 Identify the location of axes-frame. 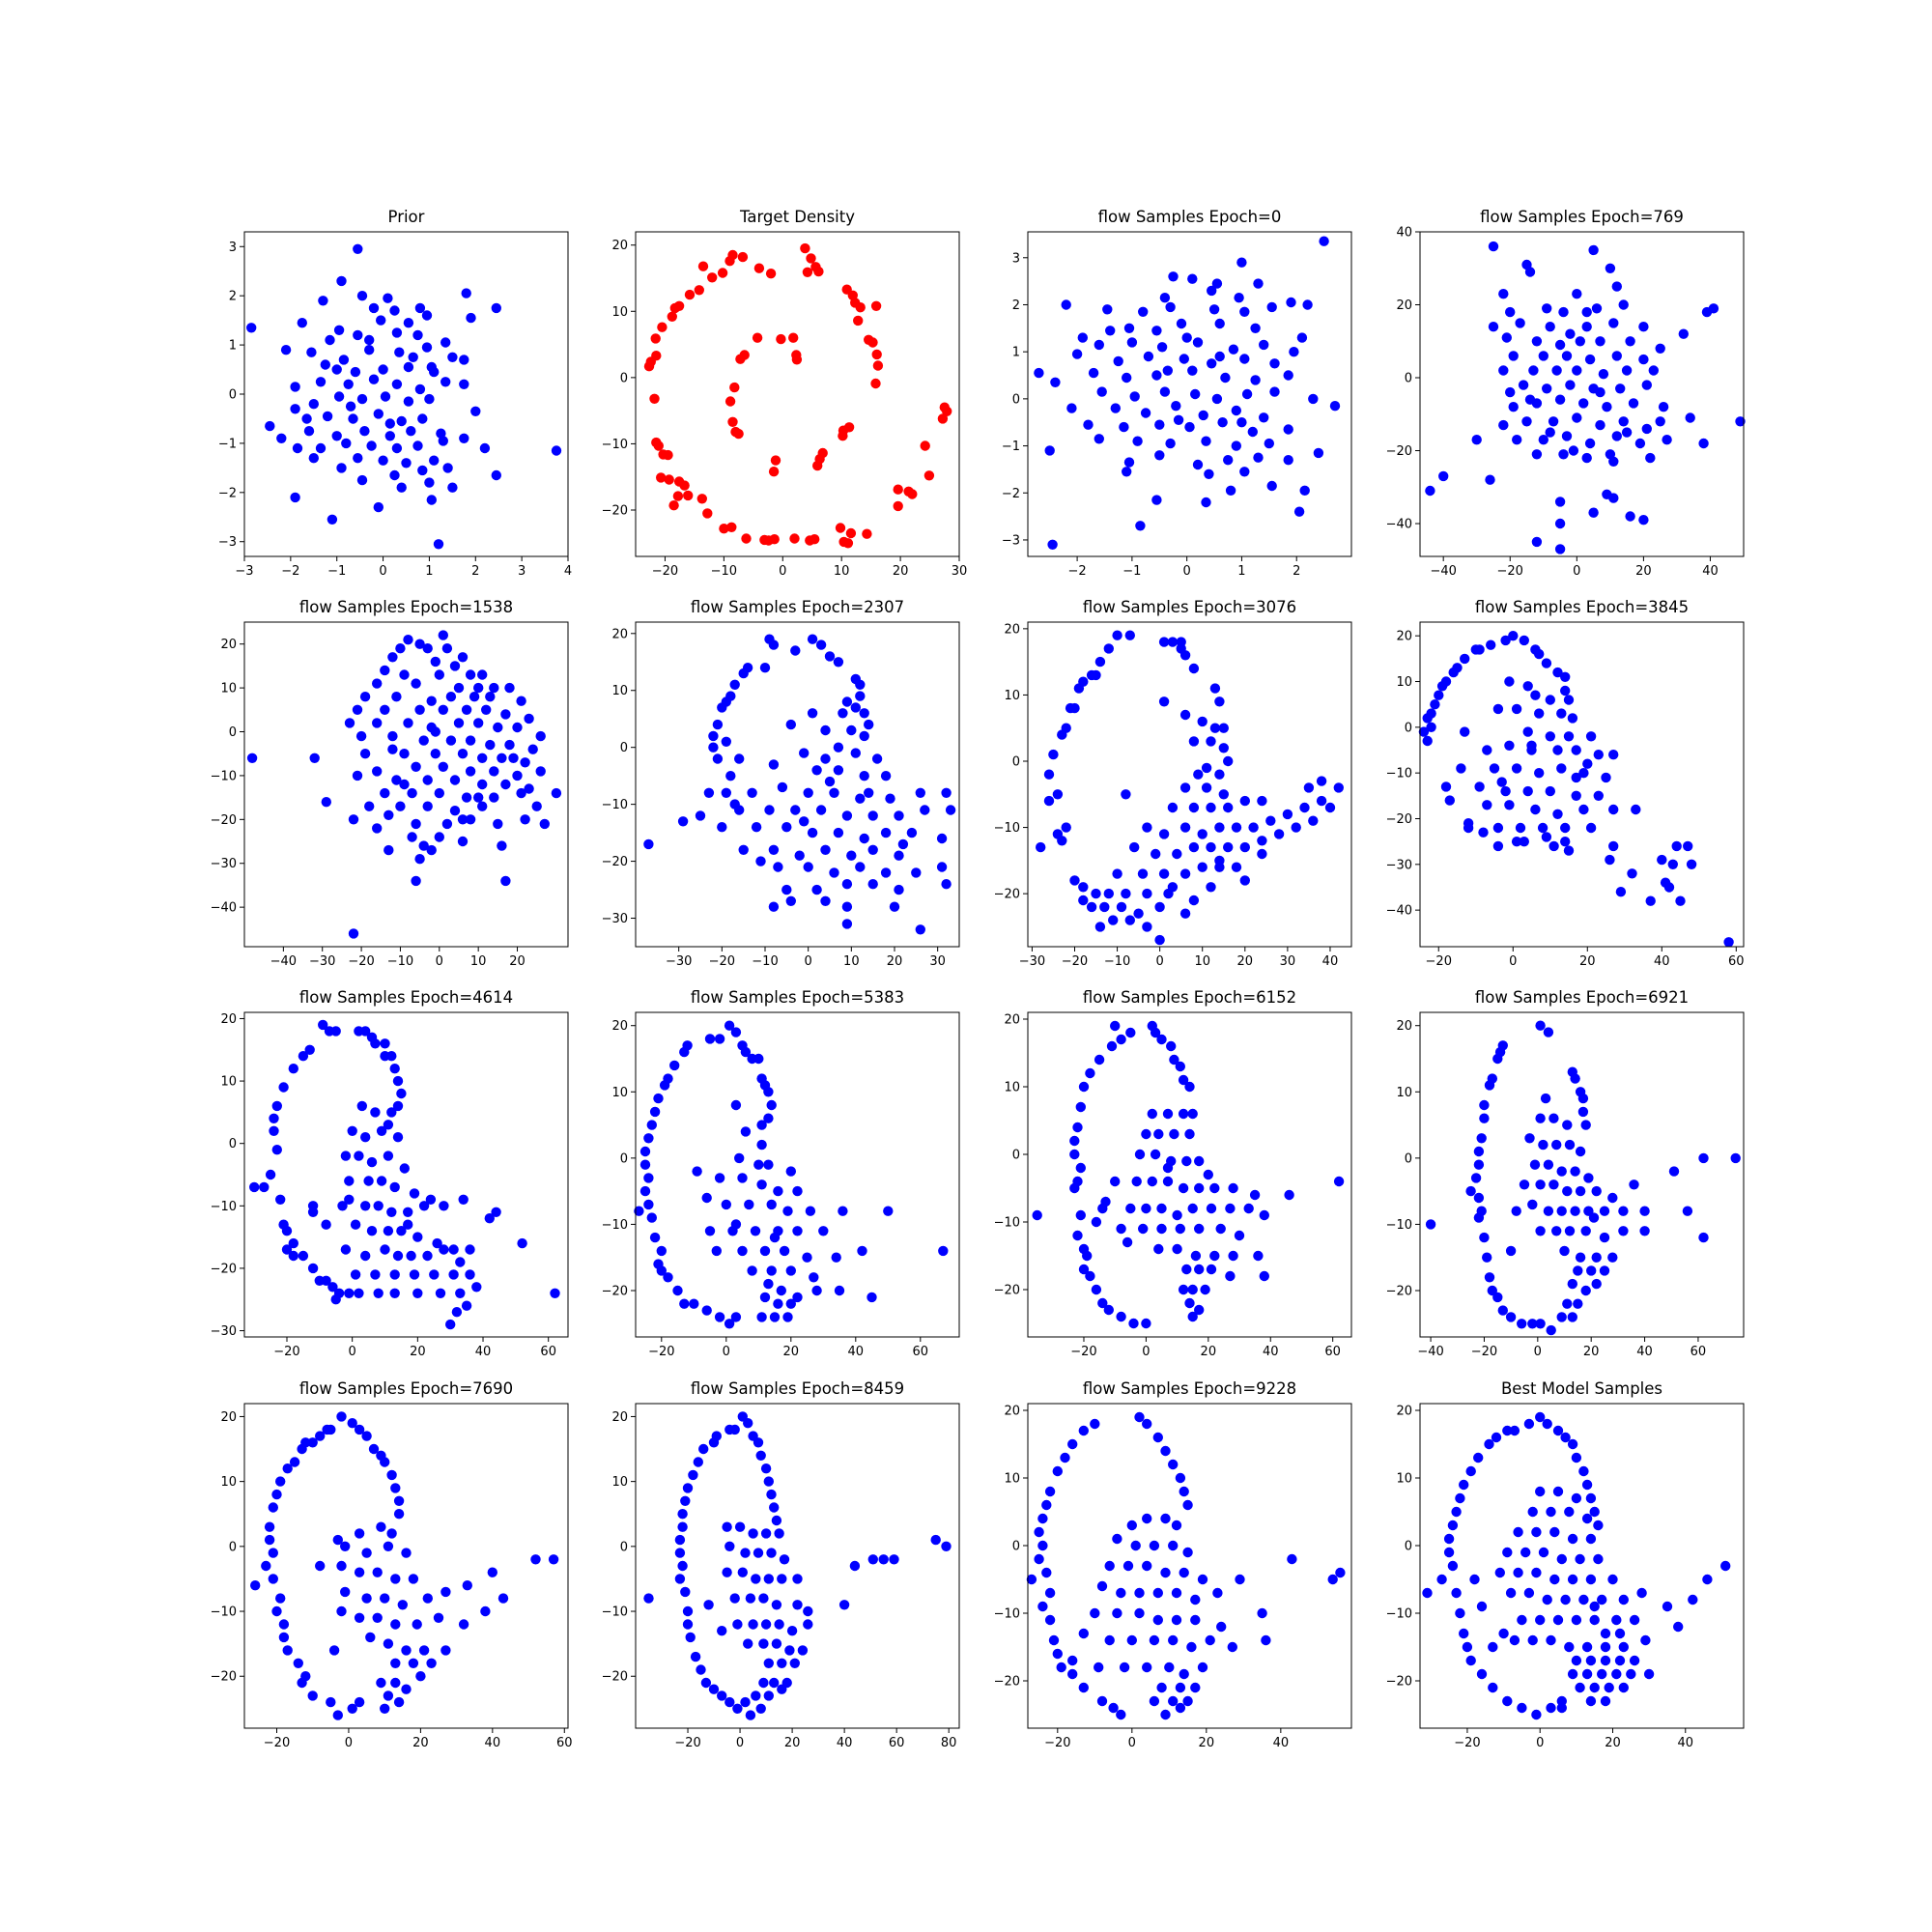
(1189, 394).